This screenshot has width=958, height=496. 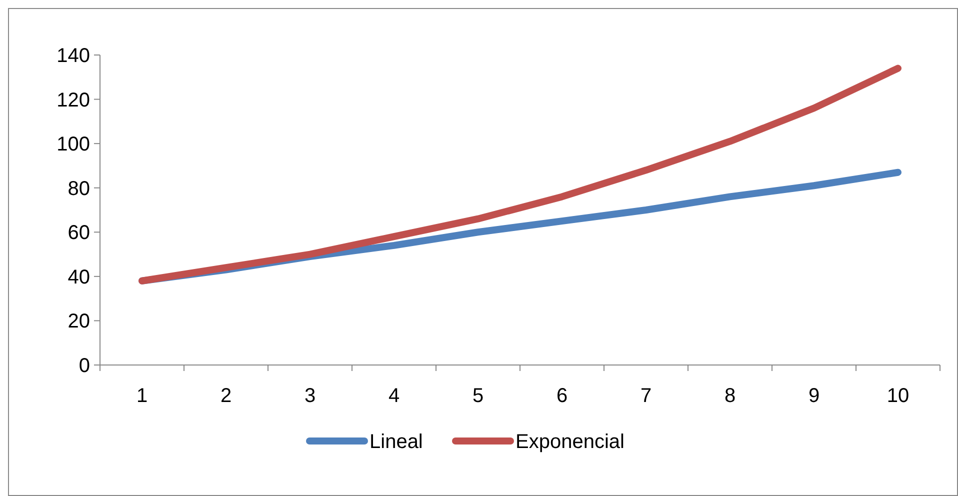 I want to click on y-tick-label: 120, so click(x=73, y=100).